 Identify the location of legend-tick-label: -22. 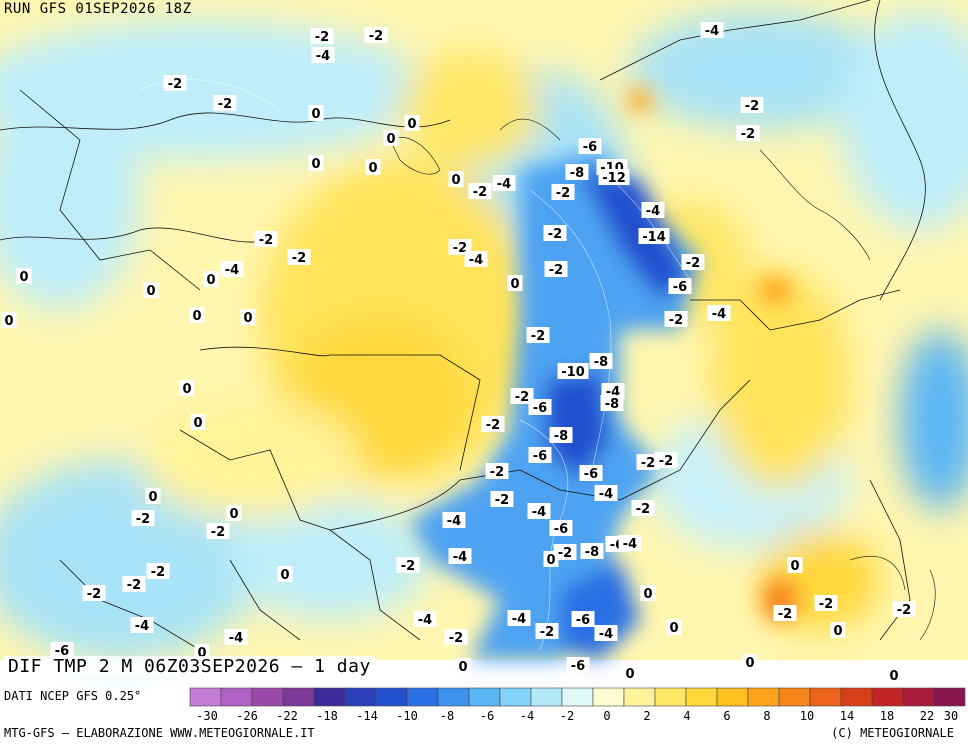
(287, 716).